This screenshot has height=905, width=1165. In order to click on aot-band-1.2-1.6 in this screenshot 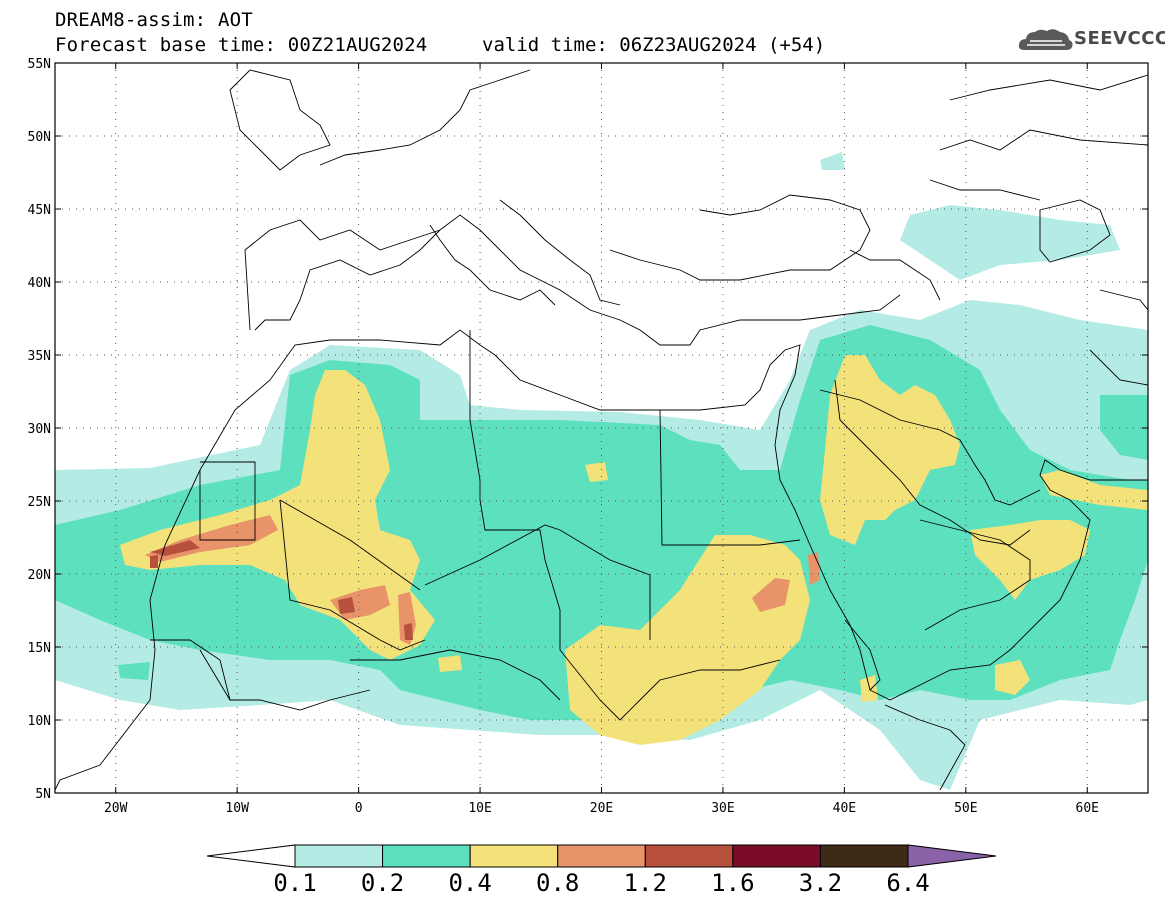, I will do `click(281, 590)`.